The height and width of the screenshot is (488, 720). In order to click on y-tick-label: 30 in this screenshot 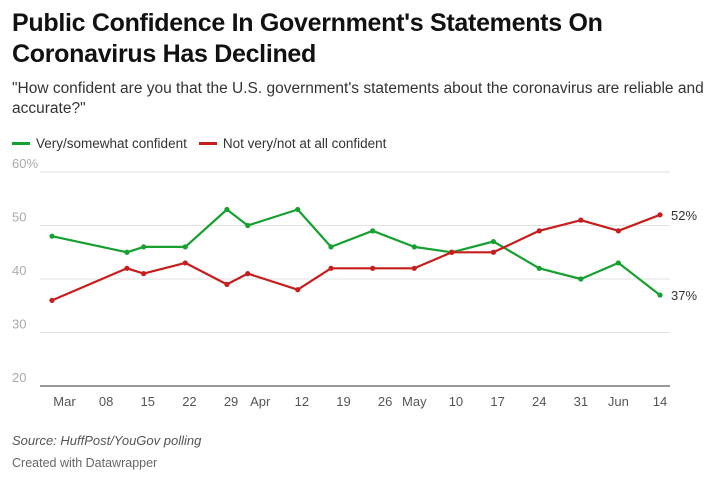, I will do `click(19, 324)`.